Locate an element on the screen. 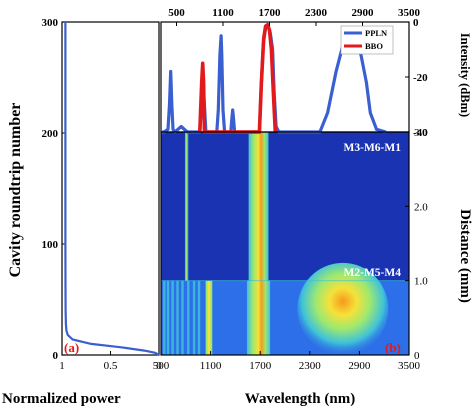 This screenshot has width=474, height=417. spectrum-xtick-label: 1700 is located at coordinates (270, 13).